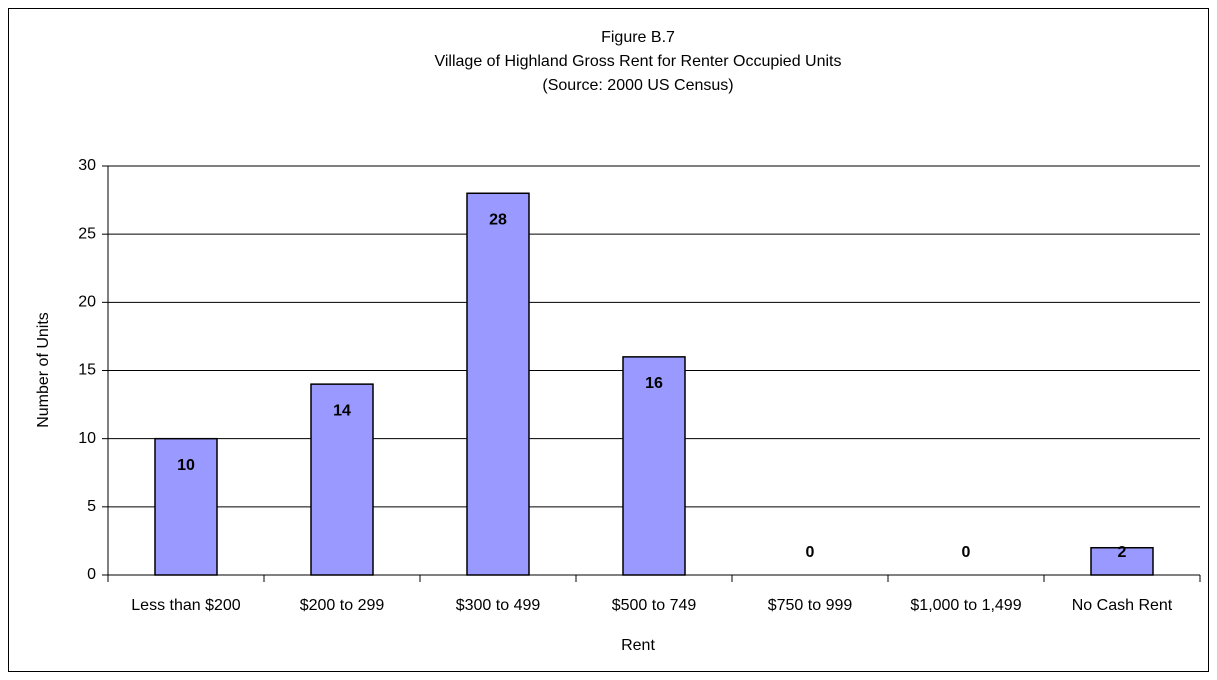 The image size is (1217, 680). Describe the element at coordinates (498, 219) in the screenshot. I see `data-label: 28` at that location.